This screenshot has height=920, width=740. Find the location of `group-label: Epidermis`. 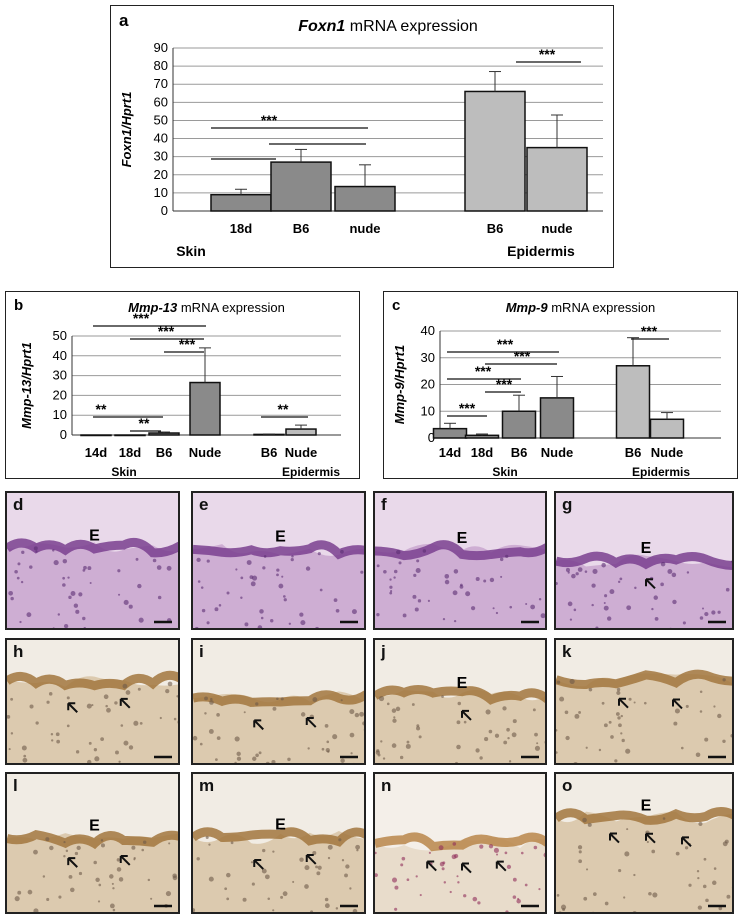

group-label: Epidermis is located at coordinates (541, 251).